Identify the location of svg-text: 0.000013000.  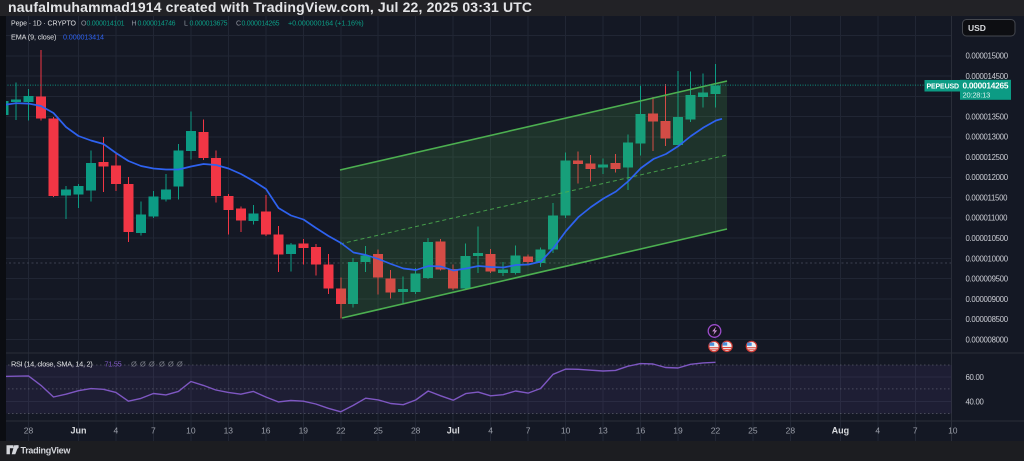
(987, 137).